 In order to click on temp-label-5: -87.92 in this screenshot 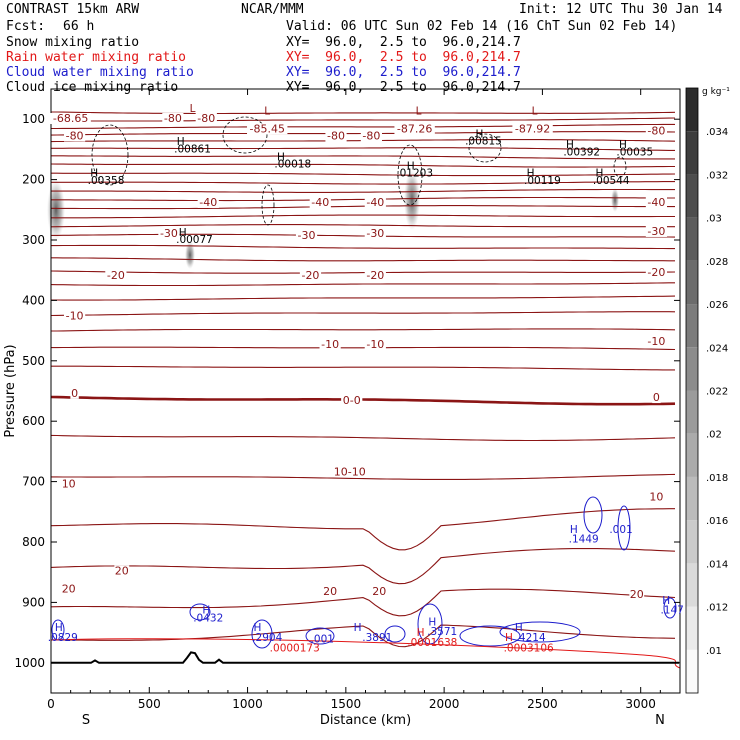, I will do `click(532, 128)`.